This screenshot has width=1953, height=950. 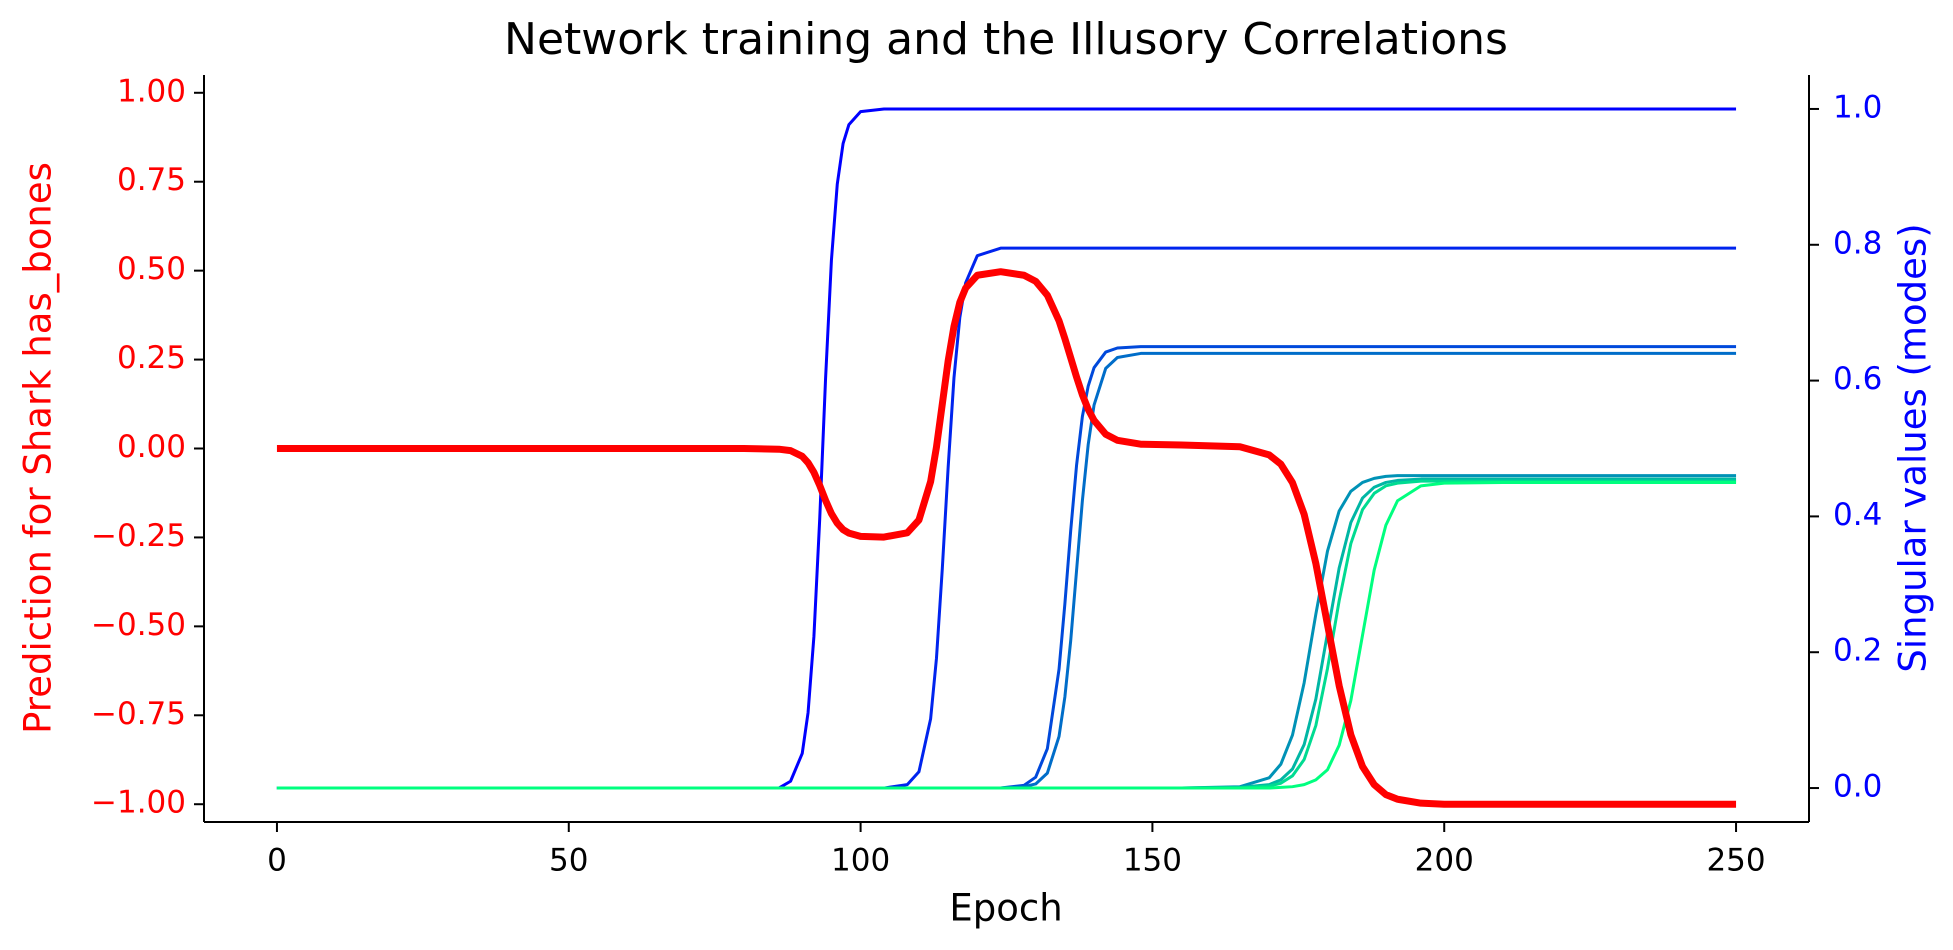 What do you see at coordinates (860, 861) in the screenshot?
I see `x-tick-label: 100` at bounding box center [860, 861].